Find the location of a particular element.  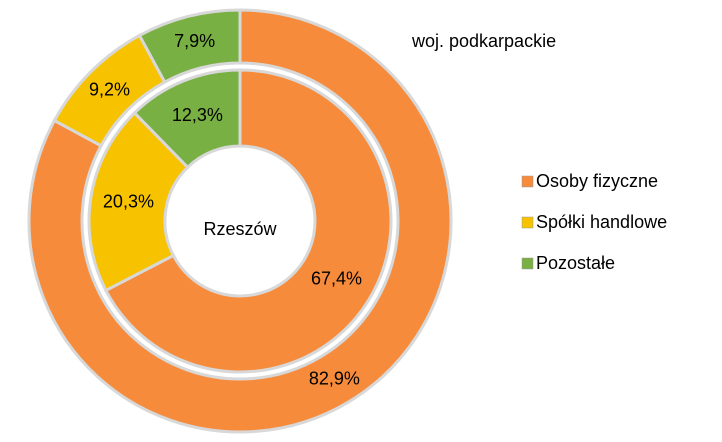

legend-label: Pozostałe is located at coordinates (575, 263).